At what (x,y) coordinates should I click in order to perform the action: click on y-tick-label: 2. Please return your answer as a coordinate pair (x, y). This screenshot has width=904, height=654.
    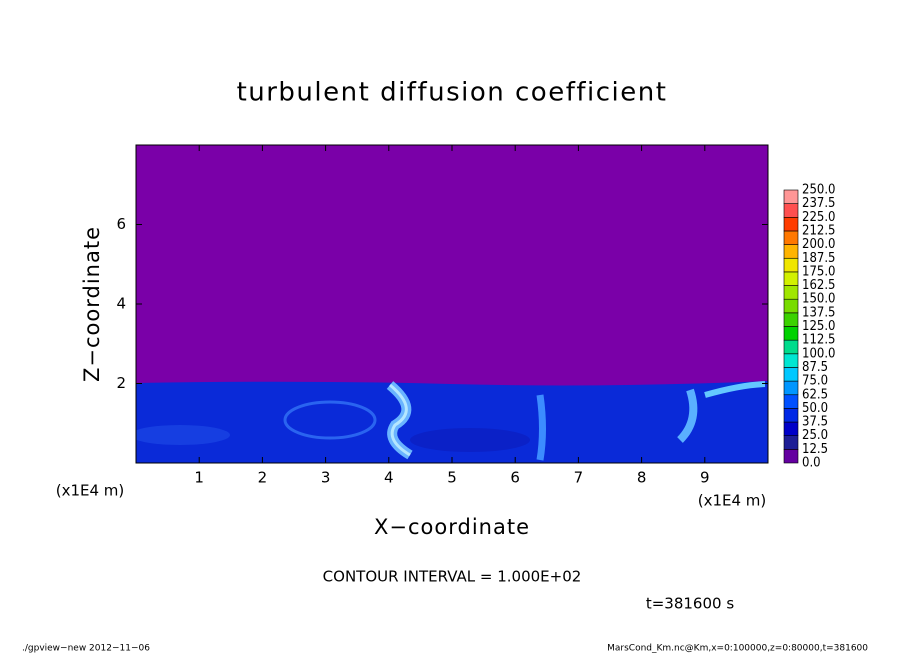
    Looking at the image, I should click on (121, 383).